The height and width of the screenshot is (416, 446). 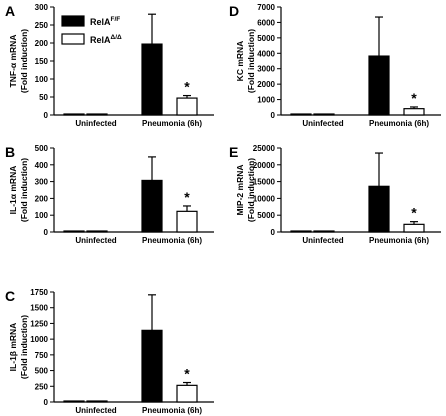 What do you see at coordinates (266, 22) in the screenshot?
I see `y-tick-label: 6000` at bounding box center [266, 22].